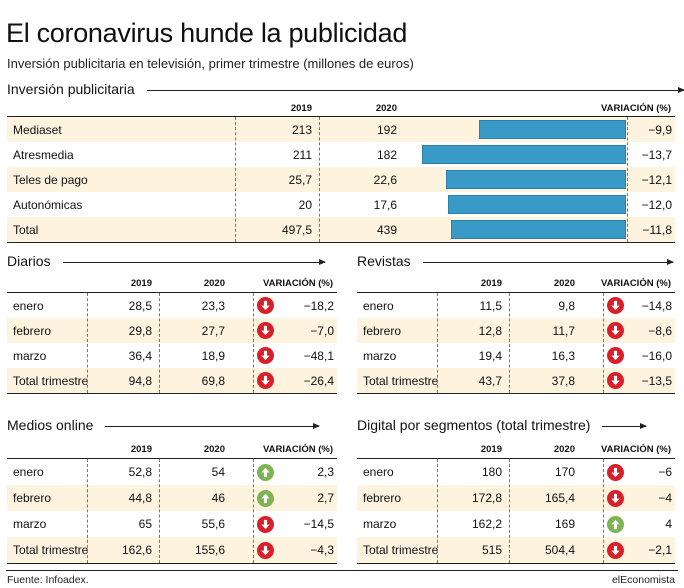 The image size is (684, 588). What do you see at coordinates (213, 305) in the screenshot?
I see `value-2020: 23,3` at bounding box center [213, 305].